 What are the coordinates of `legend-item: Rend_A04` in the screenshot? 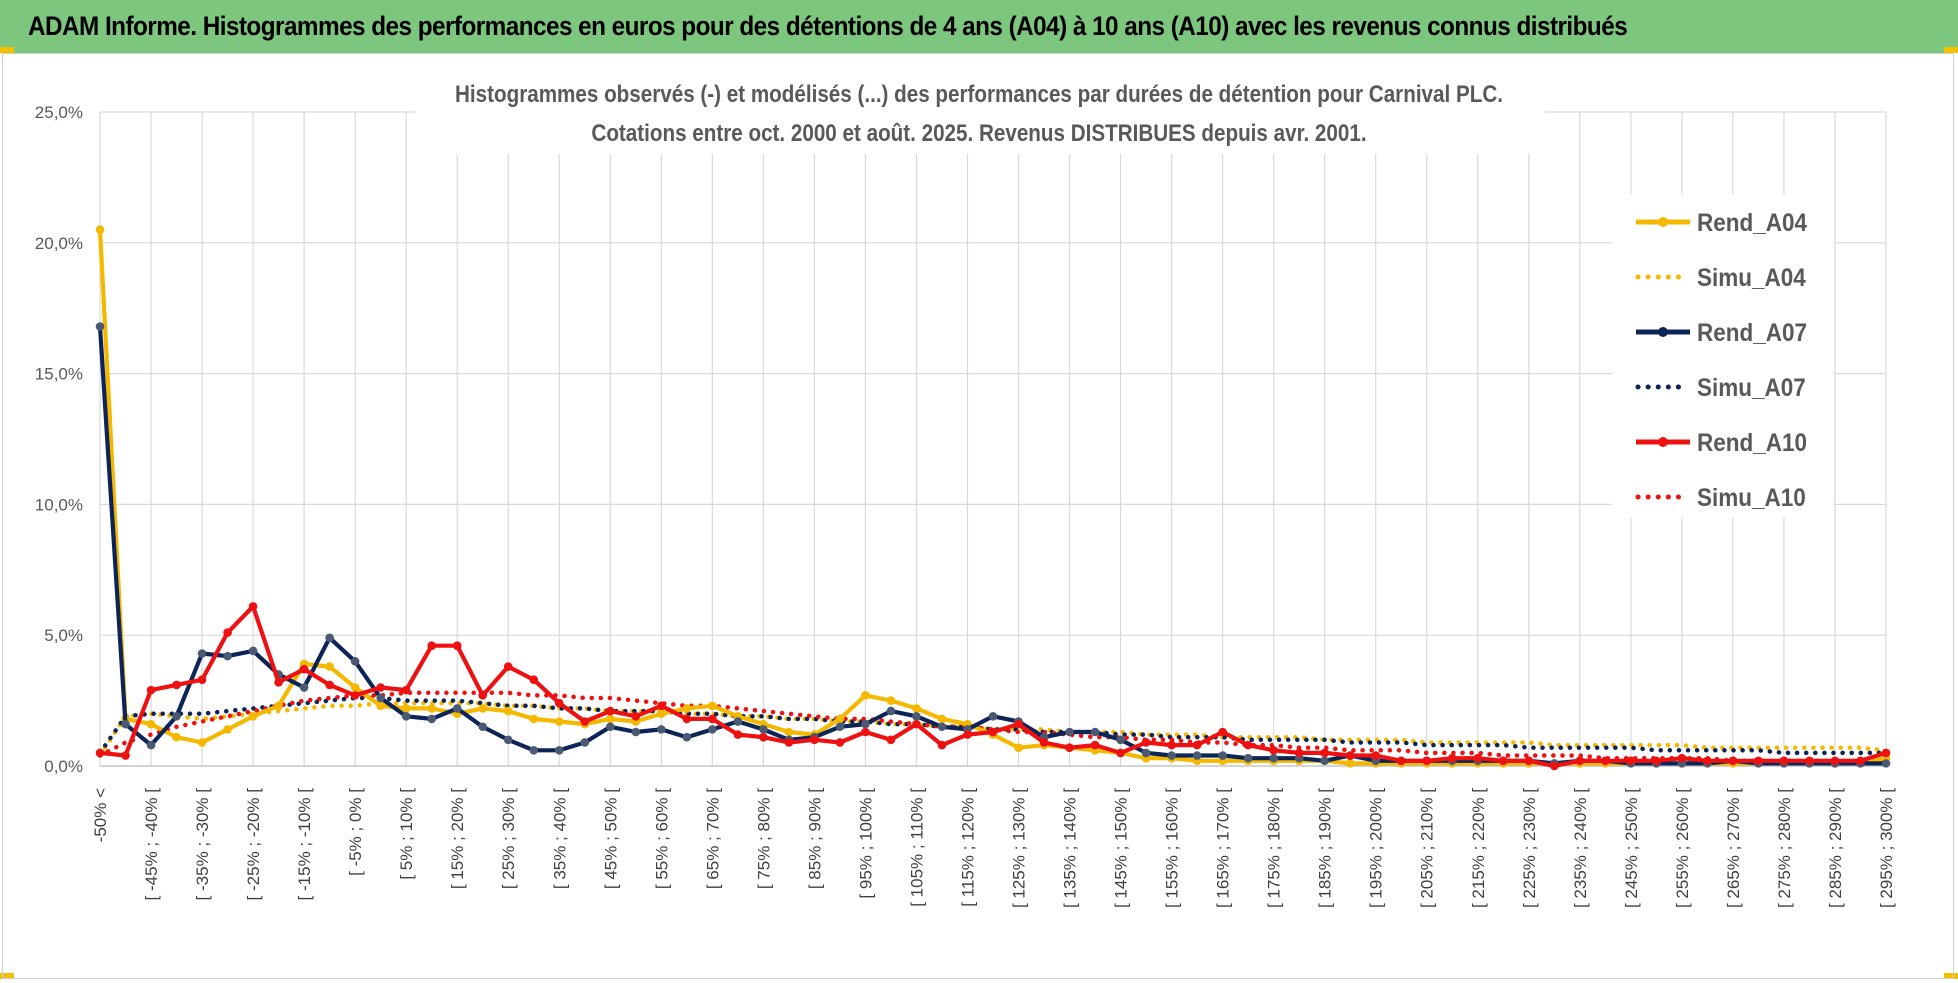 It's located at (1722, 223).